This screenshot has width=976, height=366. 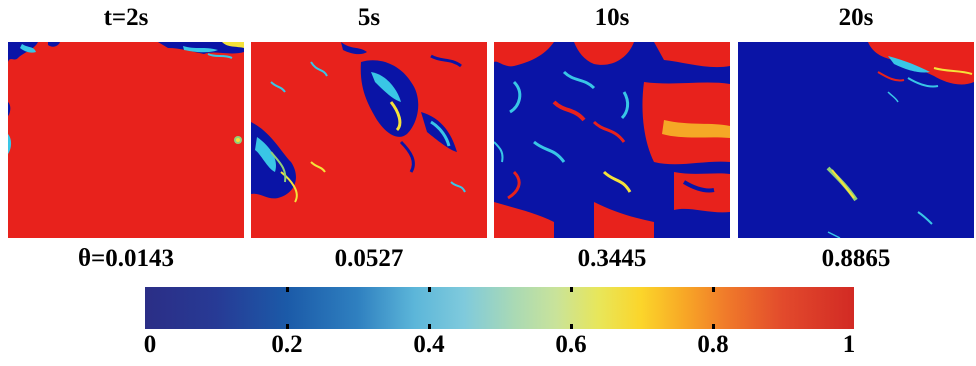 What do you see at coordinates (150, 344) in the screenshot?
I see `colorbar-label-0: 0` at bounding box center [150, 344].